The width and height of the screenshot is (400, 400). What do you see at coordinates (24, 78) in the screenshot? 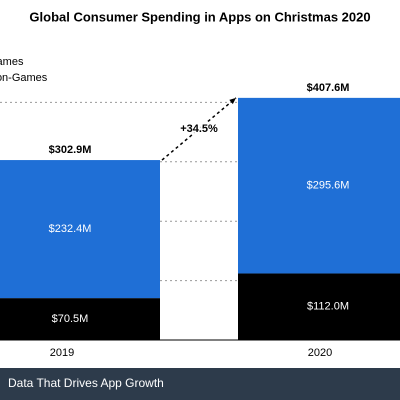
I see `legend-label: Non-Games` at bounding box center [24, 78].